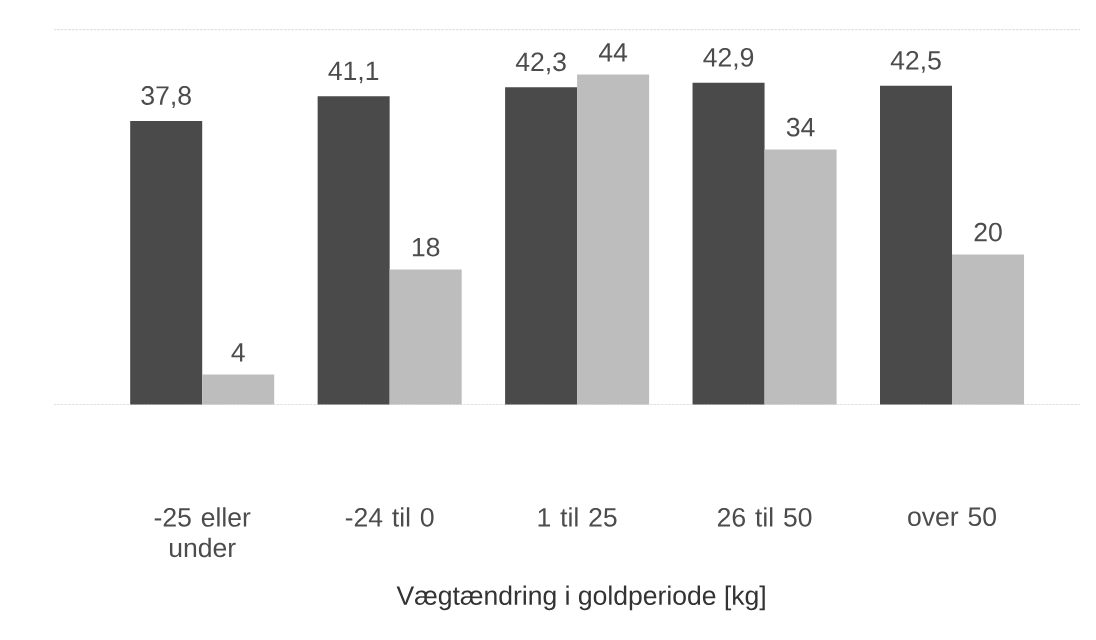 This screenshot has height=640, width=1096. What do you see at coordinates (238, 352) in the screenshot?
I see `data-label: 4` at bounding box center [238, 352].